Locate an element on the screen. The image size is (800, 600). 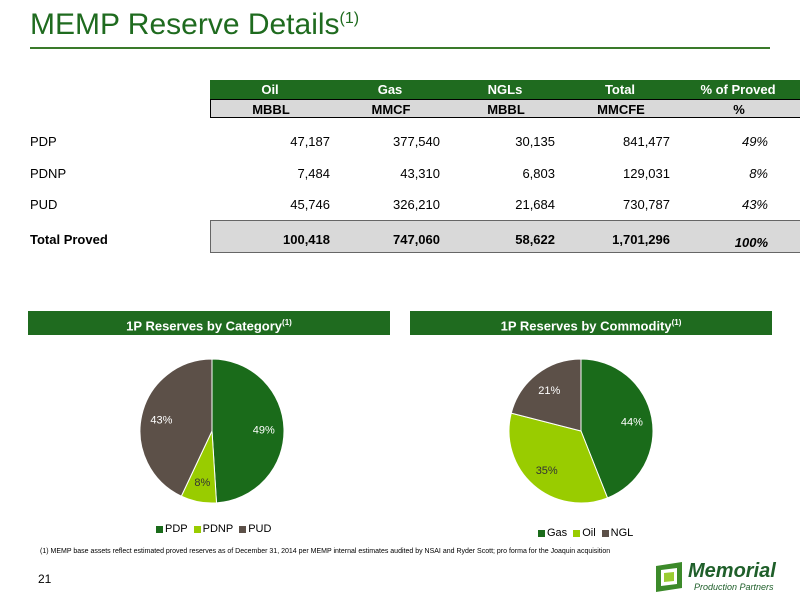
unit-ngls: MBBL is located at coordinates (506, 109).